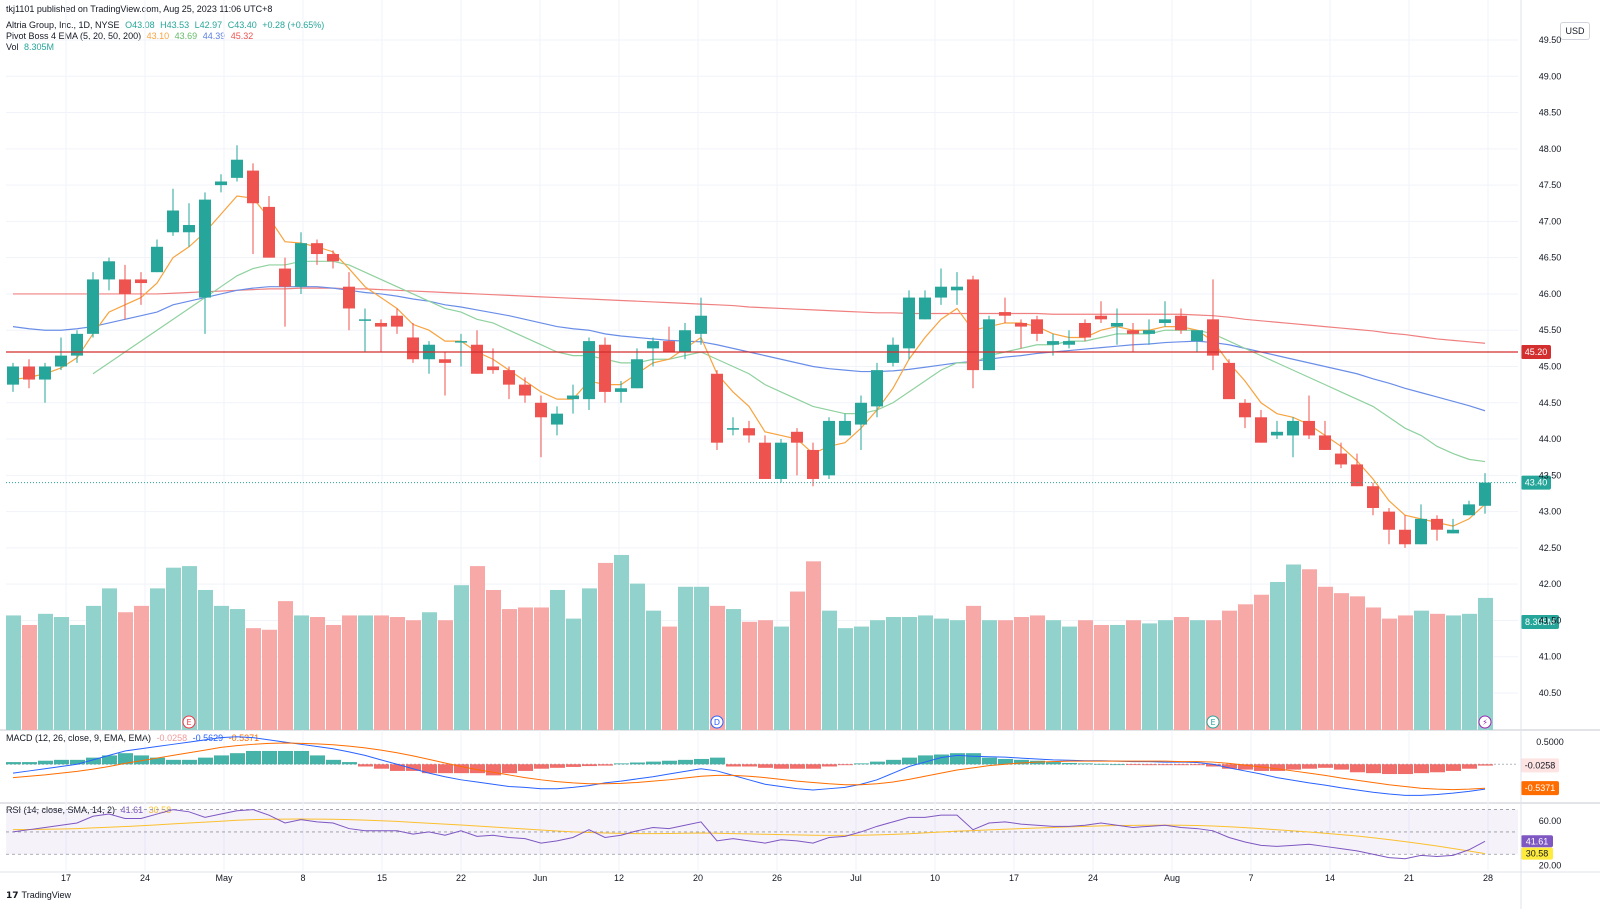  I want to click on price-tick-label: 43.00, so click(1550, 512).